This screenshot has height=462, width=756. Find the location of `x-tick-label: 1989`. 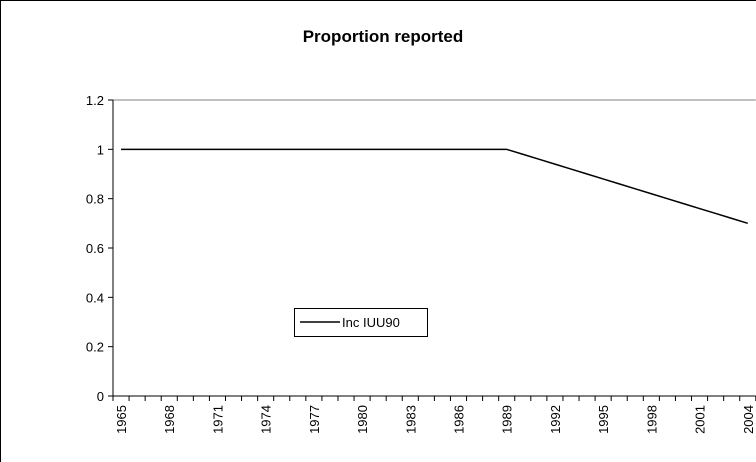

x-tick-label: 1989 is located at coordinates (507, 419).